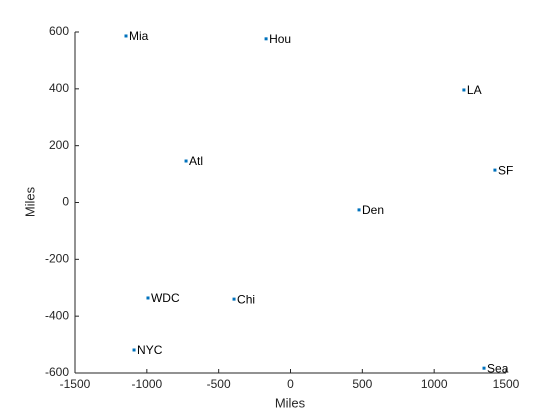 This screenshot has height=420, width=560. Describe the element at coordinates (290, 402) in the screenshot. I see `x-axis-label: Miles` at that location.